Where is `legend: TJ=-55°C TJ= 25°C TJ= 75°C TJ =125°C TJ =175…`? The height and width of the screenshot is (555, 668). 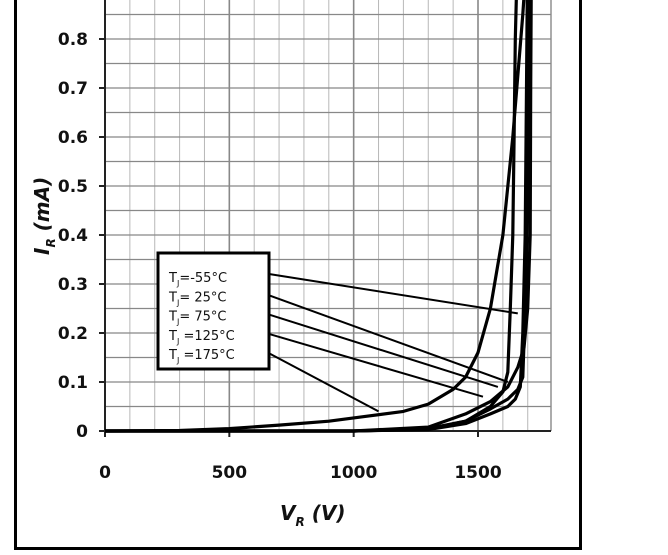 legend: TJ=-55°C TJ= 25°C TJ= 75°C TJ =125°C TJ =175… is located at coordinates (213, 311).